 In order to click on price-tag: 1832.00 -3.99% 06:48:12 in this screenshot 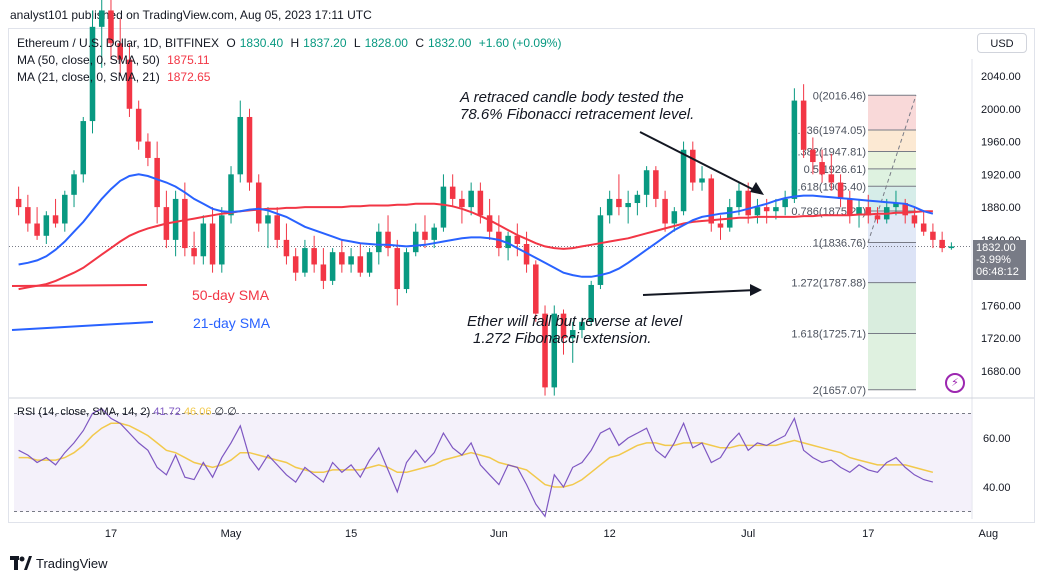, I will do `click(999, 260)`.